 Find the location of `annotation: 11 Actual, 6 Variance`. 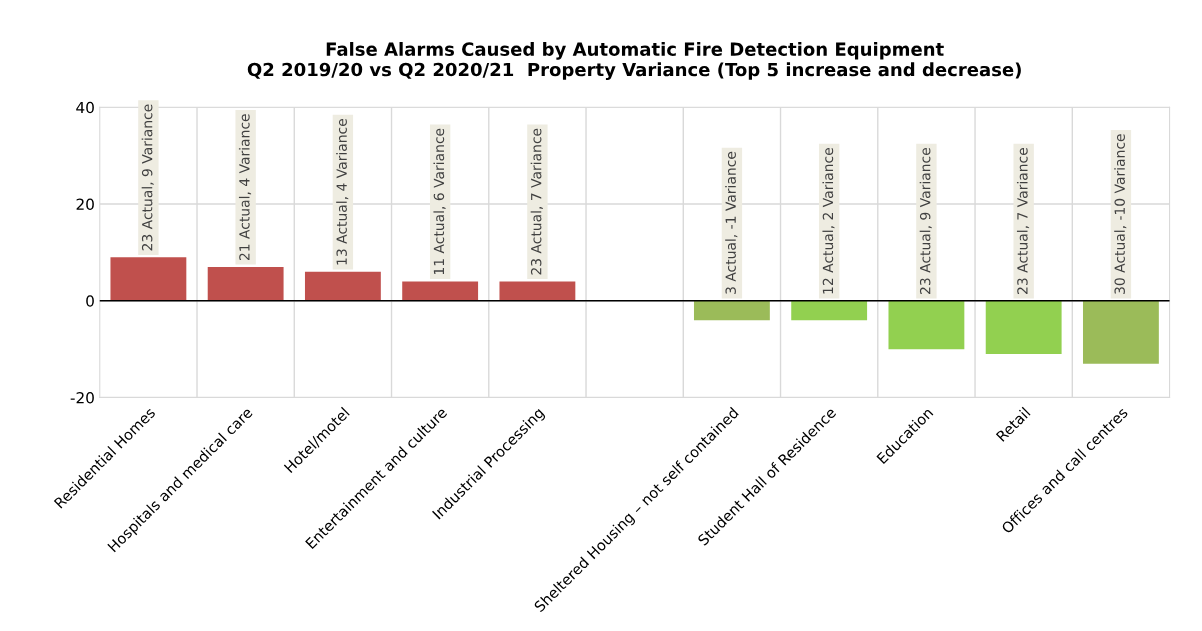

annotation: 11 Actual, 6 Variance is located at coordinates (439, 201).